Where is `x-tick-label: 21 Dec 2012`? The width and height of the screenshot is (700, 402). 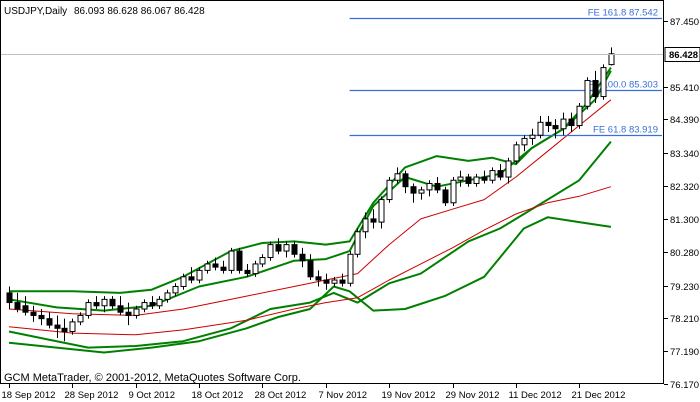
x-tick-label: 21 Dec 2012 is located at coordinates (599, 395).